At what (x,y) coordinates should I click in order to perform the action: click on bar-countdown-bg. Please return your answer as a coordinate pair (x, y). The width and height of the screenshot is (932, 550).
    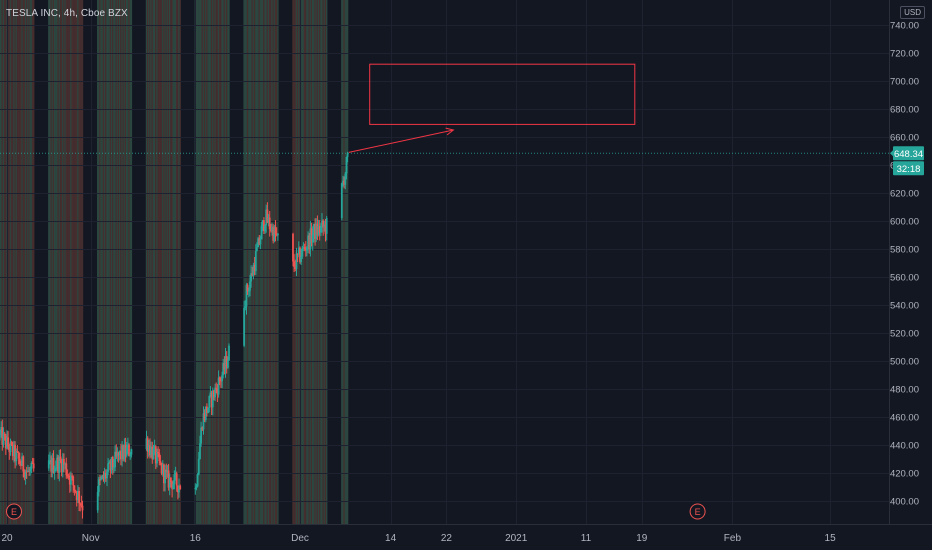
    Looking at the image, I should click on (908, 168).